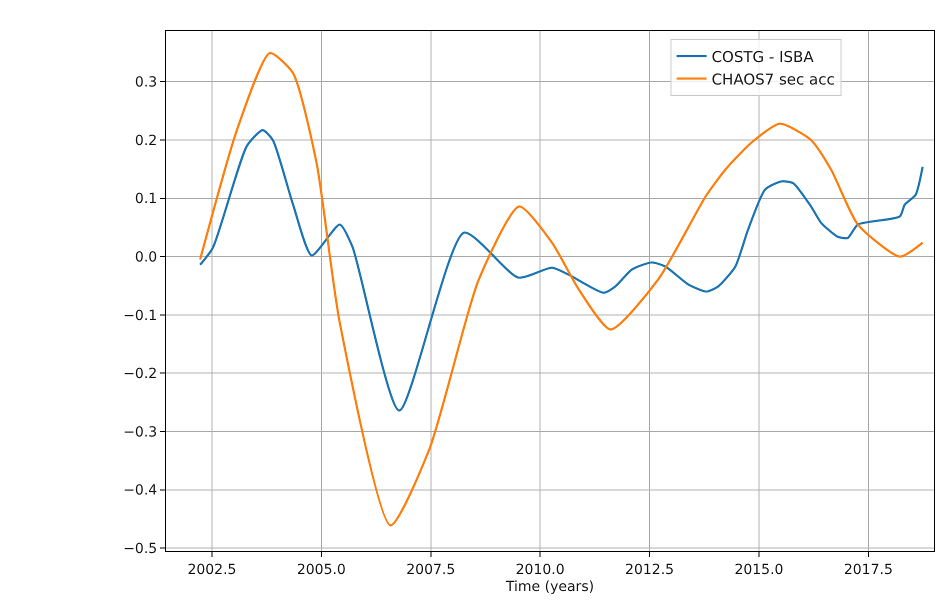  Describe the element at coordinates (146, 140) in the screenshot. I see `y-tick-label: 0.2` at that location.